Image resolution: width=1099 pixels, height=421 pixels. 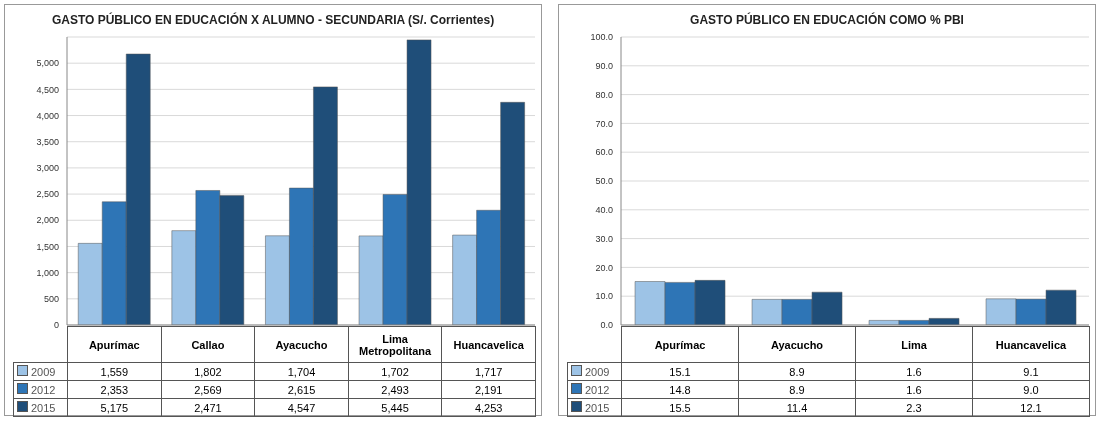 I want to click on data-label: 5,175, so click(x=114, y=407).